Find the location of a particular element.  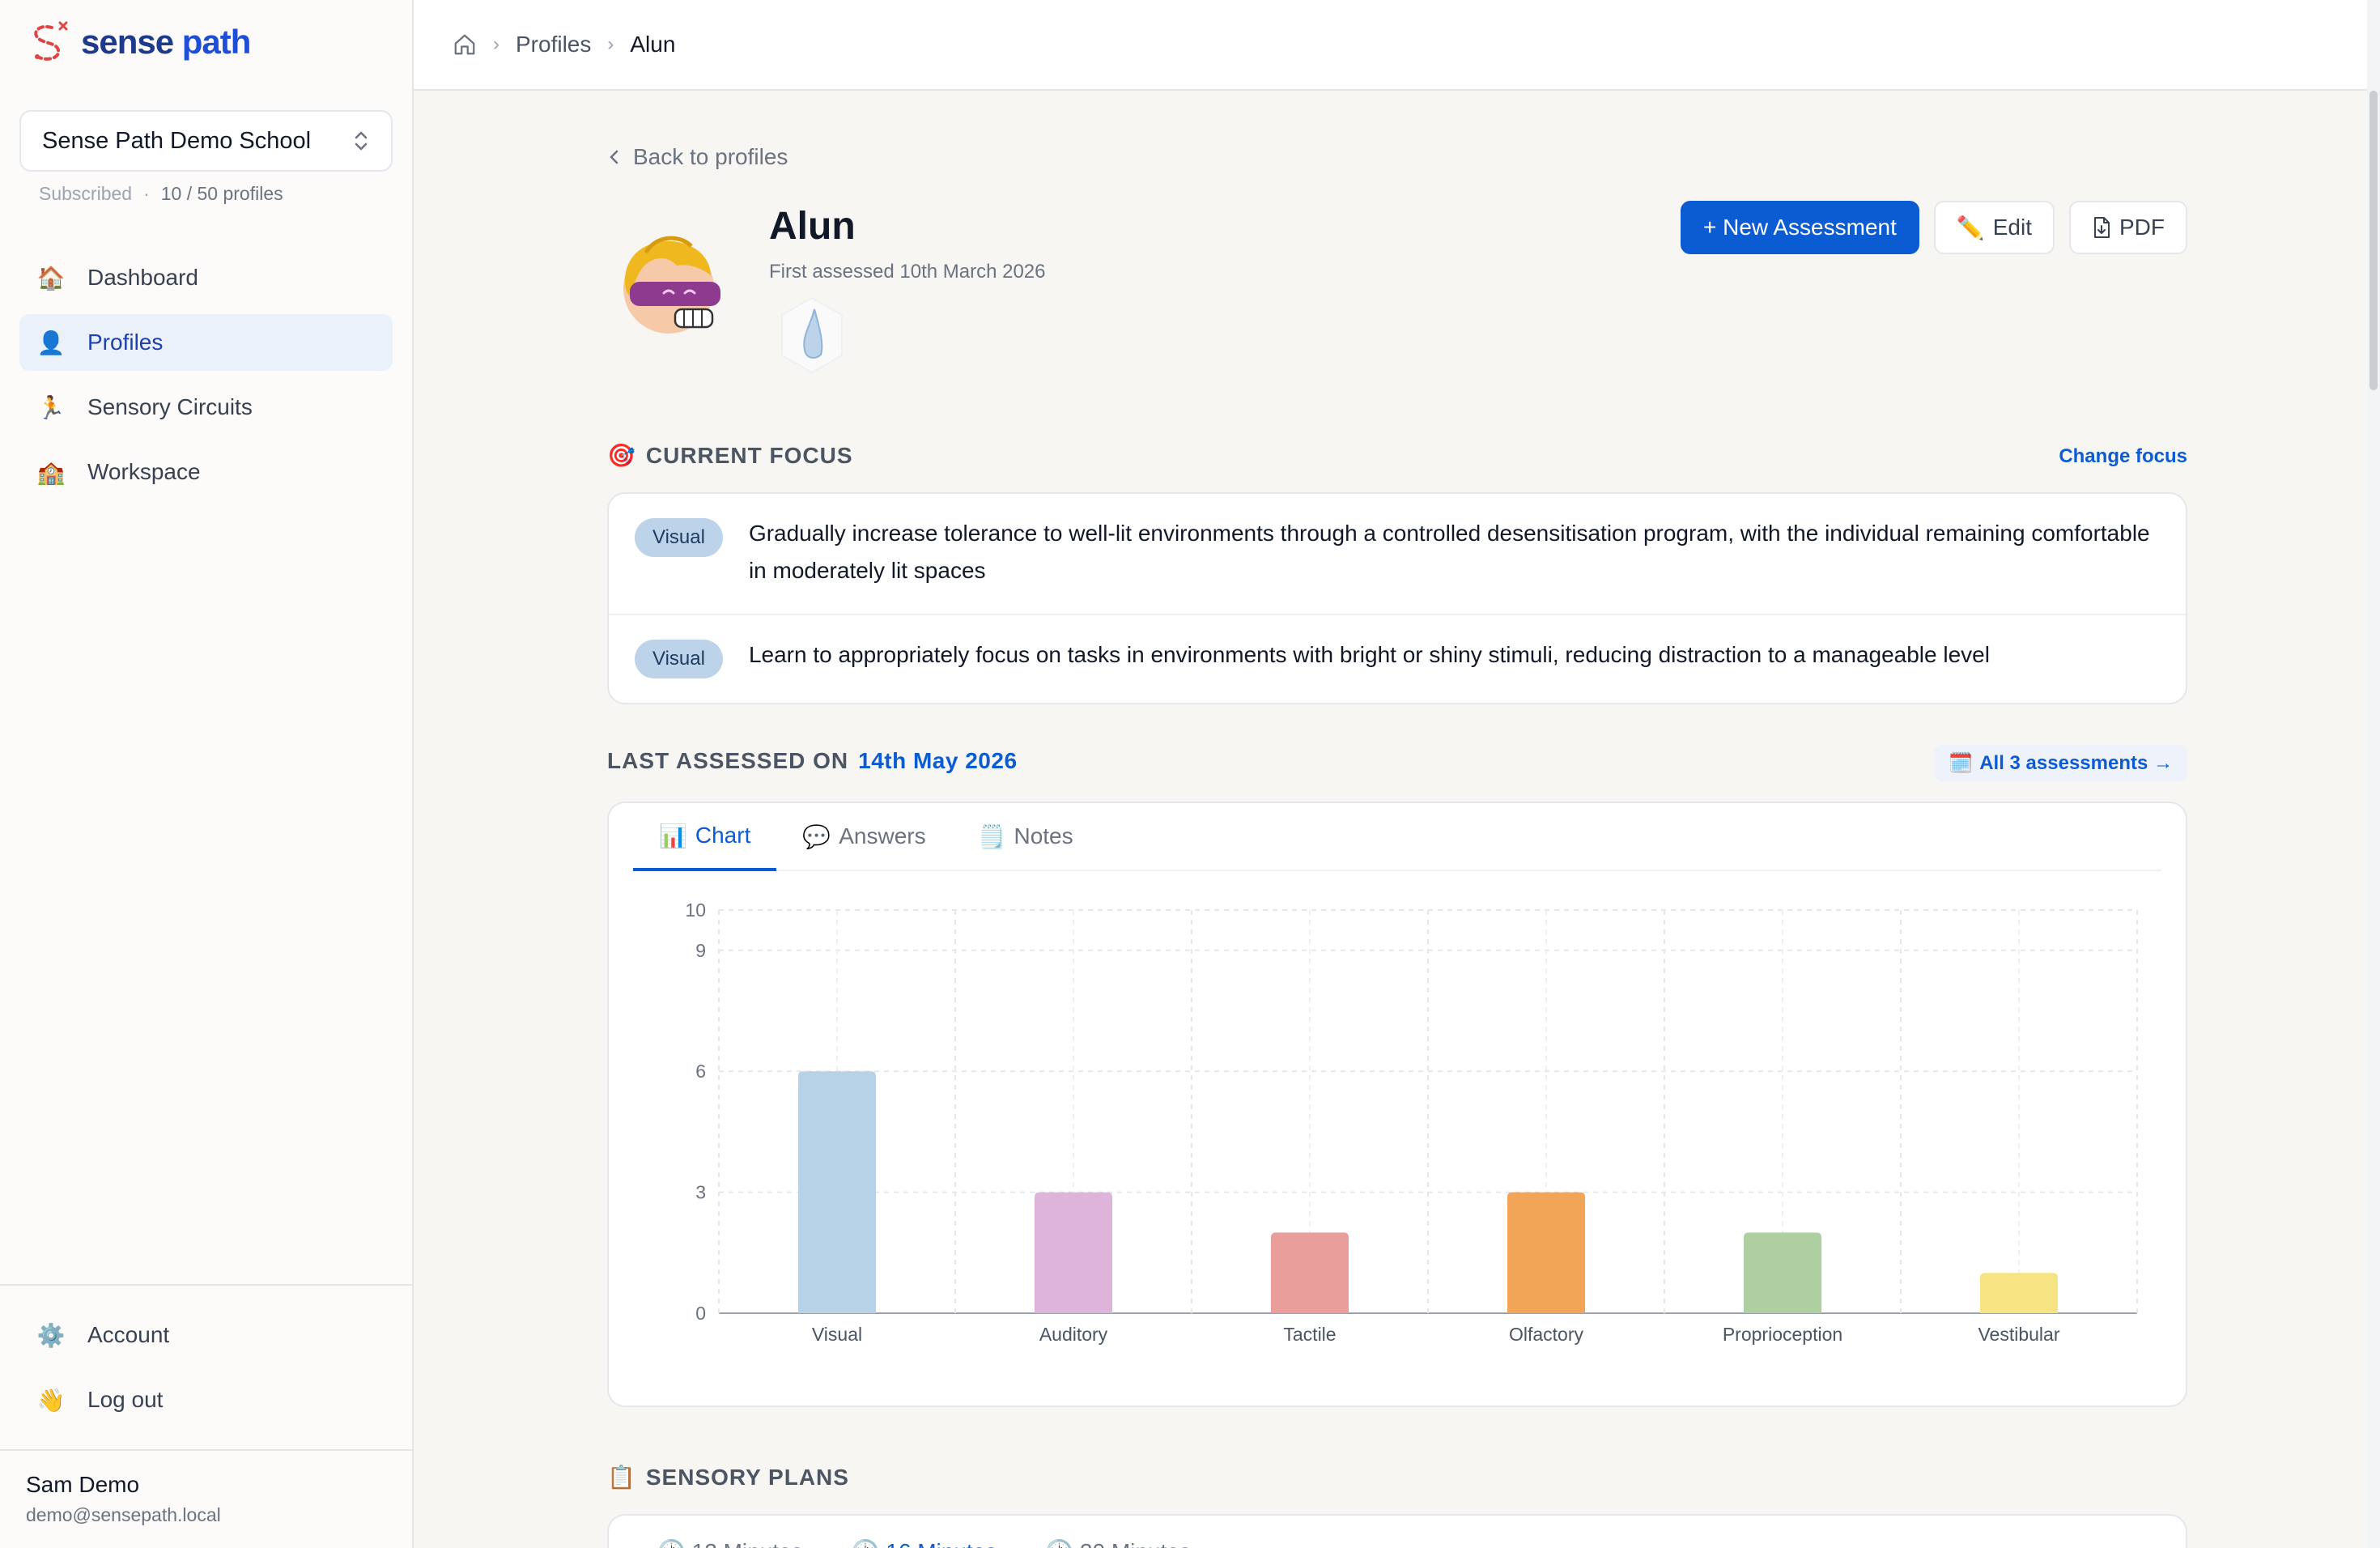

school-selector: Sense Path Demo School is located at coordinates (206, 141).